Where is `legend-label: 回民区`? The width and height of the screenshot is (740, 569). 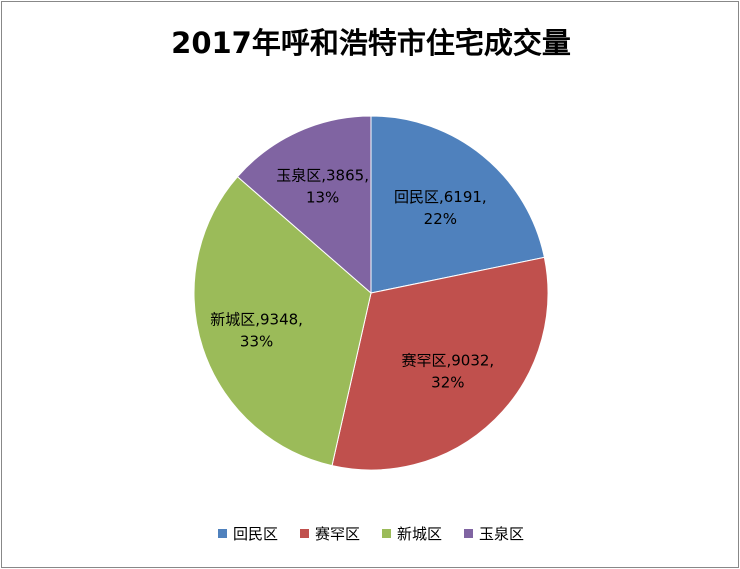 legend-label: 回民区 is located at coordinates (255, 534).